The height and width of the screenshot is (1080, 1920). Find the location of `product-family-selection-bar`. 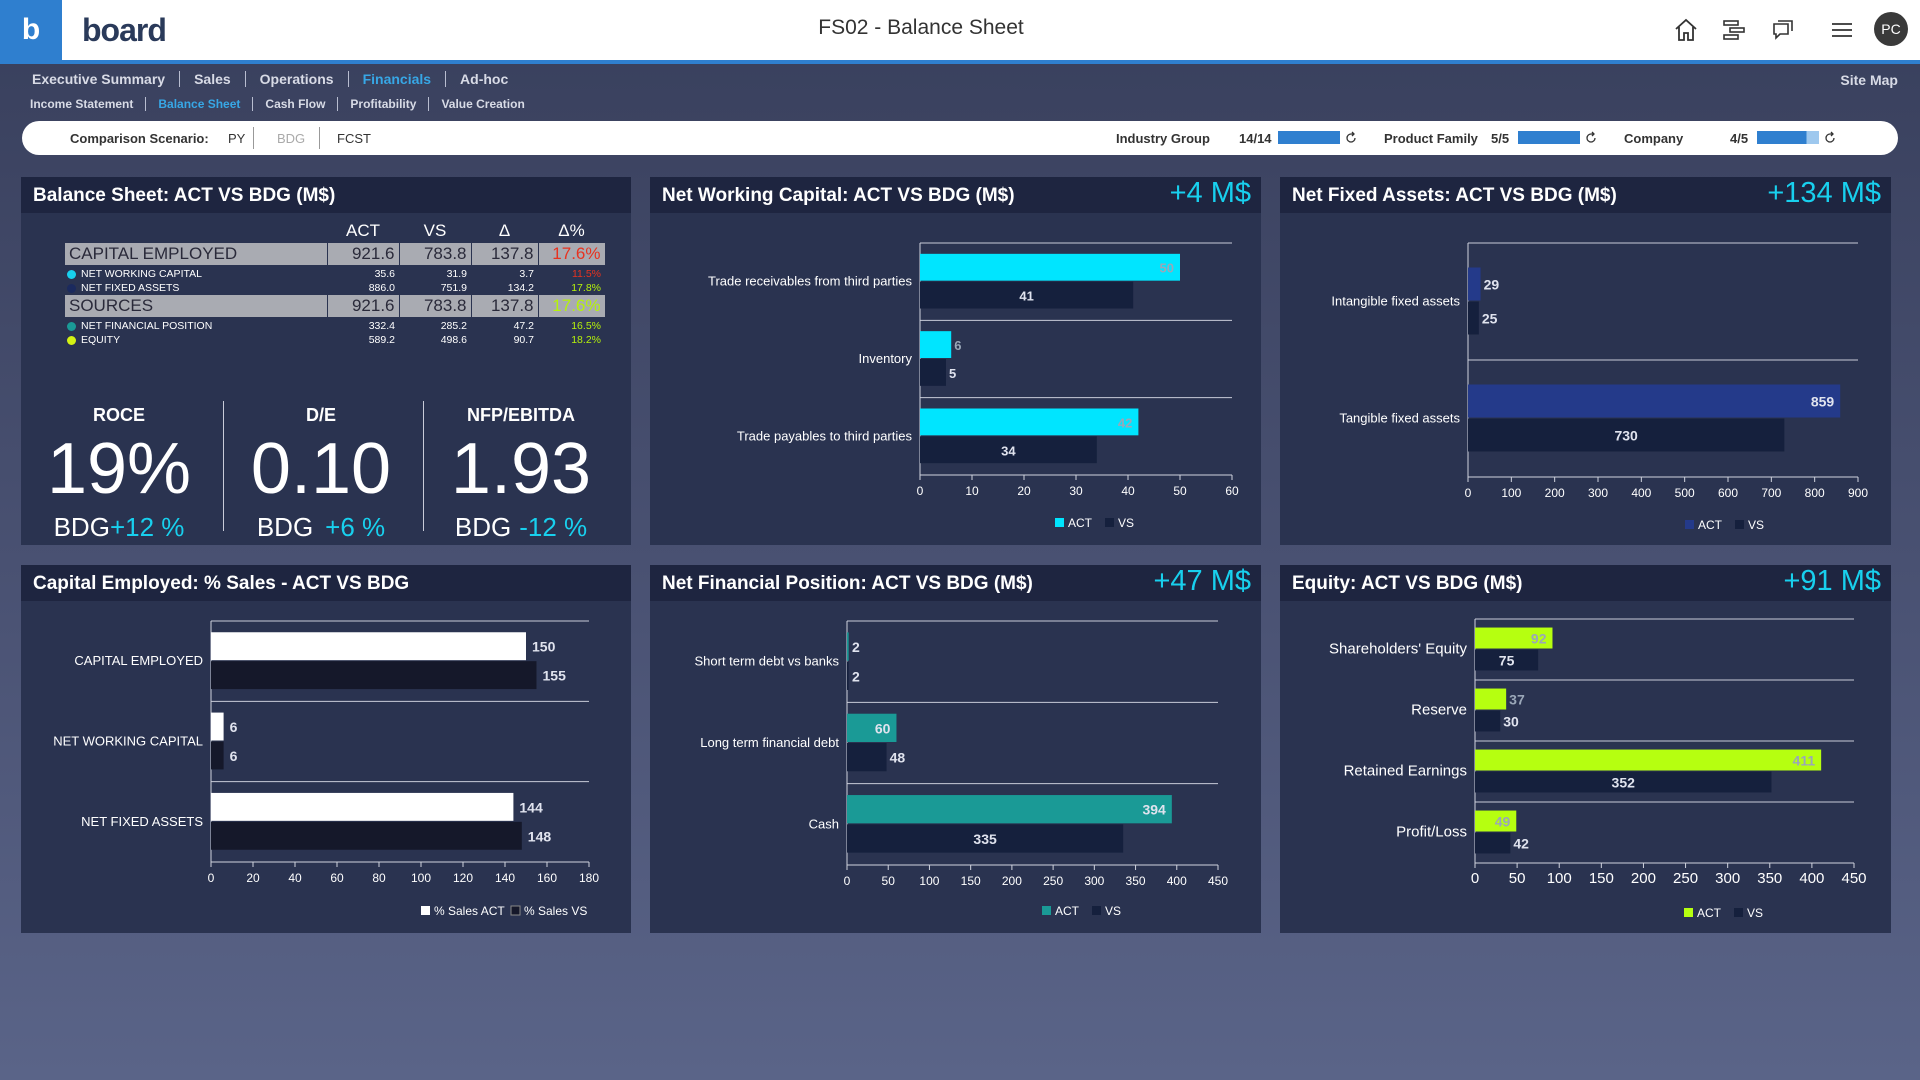

product-family-selection-bar is located at coordinates (1549, 137).